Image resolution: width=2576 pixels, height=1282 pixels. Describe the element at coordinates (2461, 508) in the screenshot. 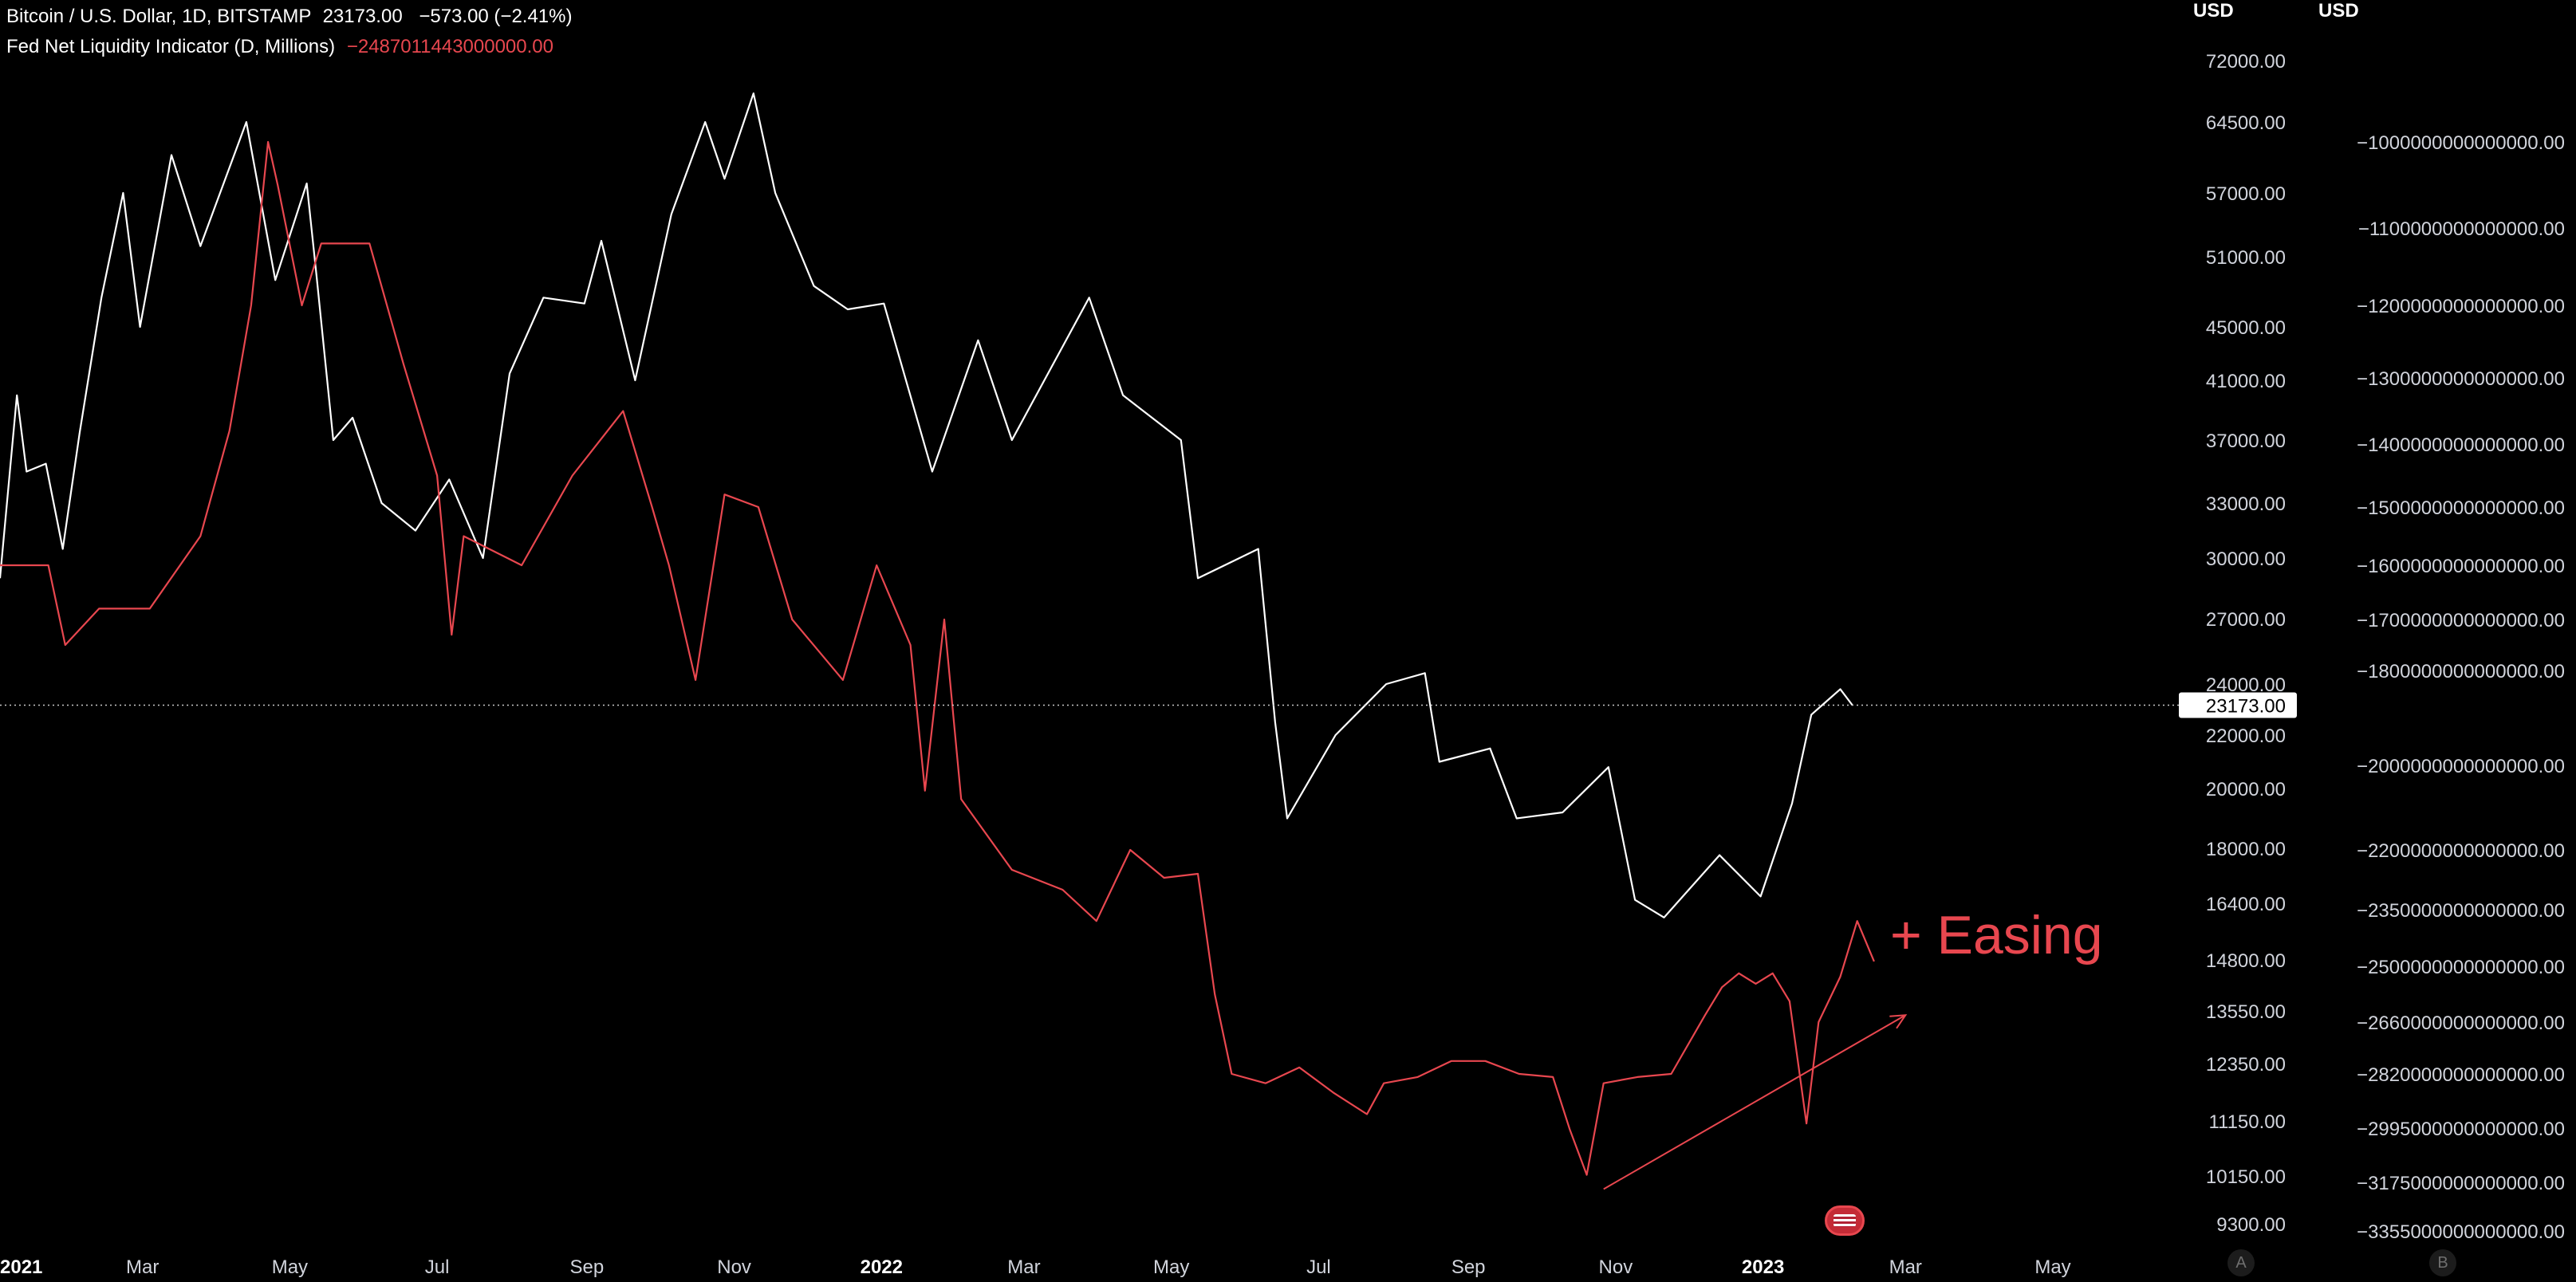

I see `axis-b-tick-label: −1500000000000000.00` at that location.